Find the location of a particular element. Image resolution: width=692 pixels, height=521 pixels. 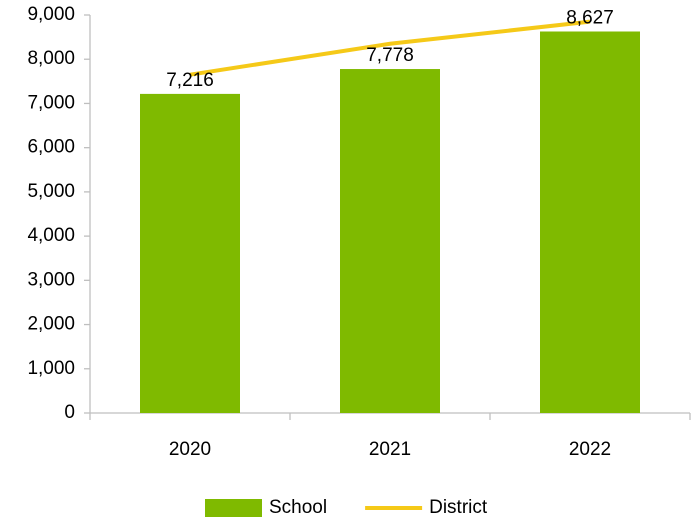

y-tick-label: 2,000 is located at coordinates (51, 324).